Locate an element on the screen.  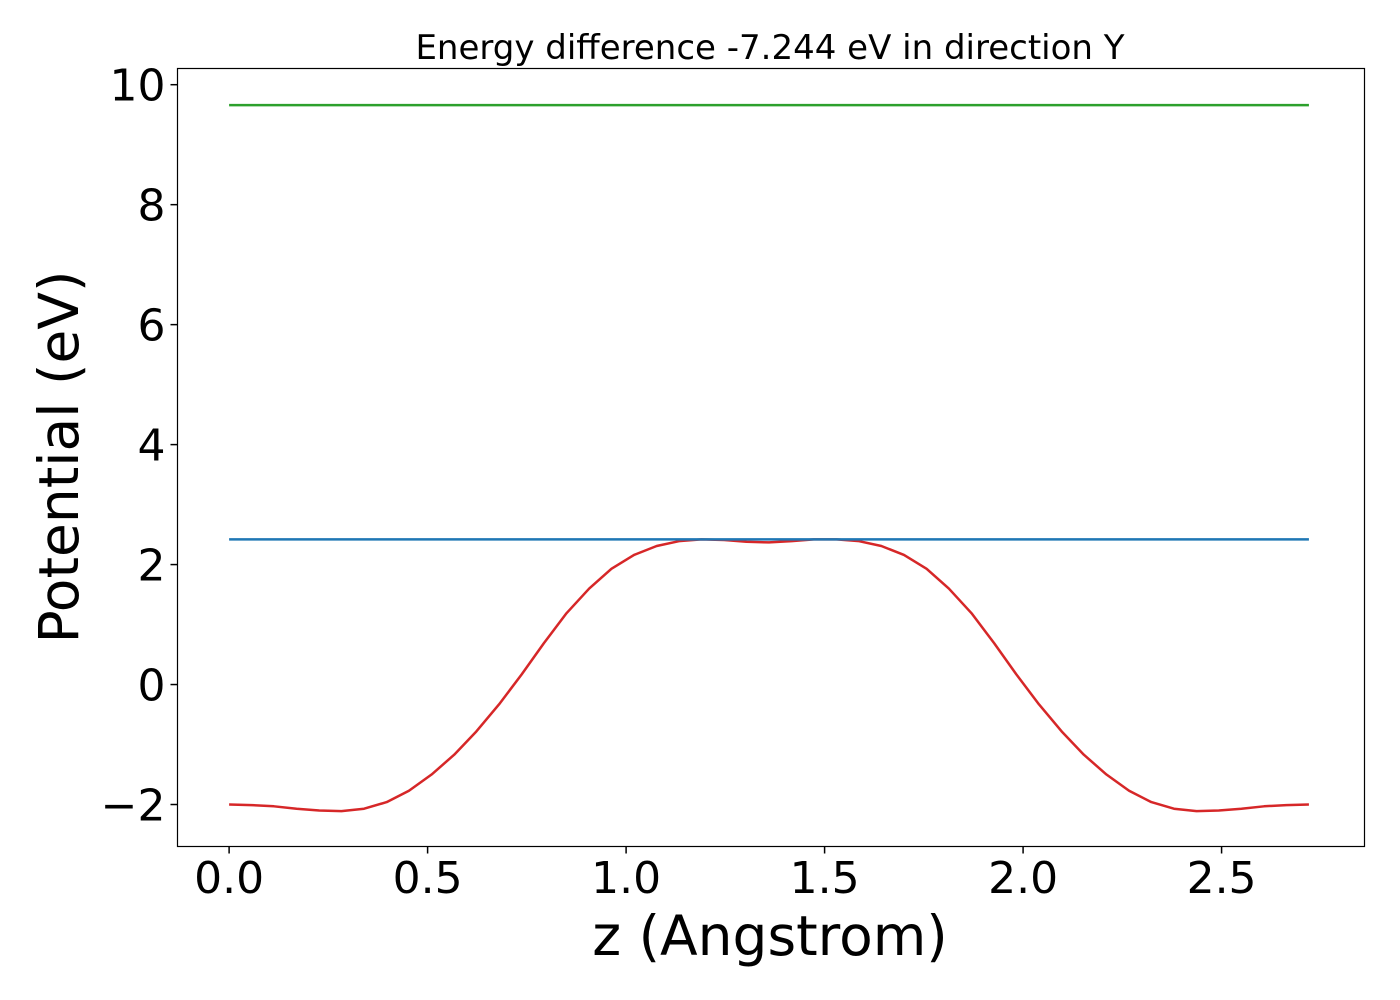
y-tick-label: 4 is located at coordinates (152, 446).